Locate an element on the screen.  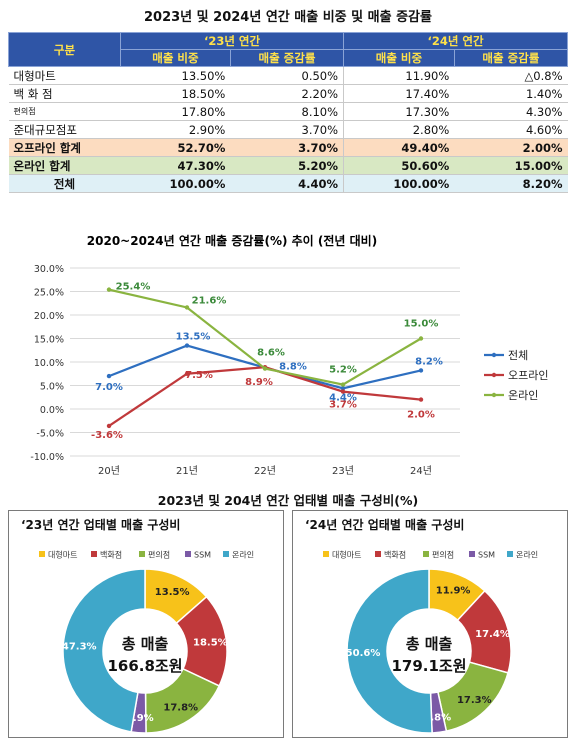
table-cell-g23: 4.40% is located at coordinates (287, 183).